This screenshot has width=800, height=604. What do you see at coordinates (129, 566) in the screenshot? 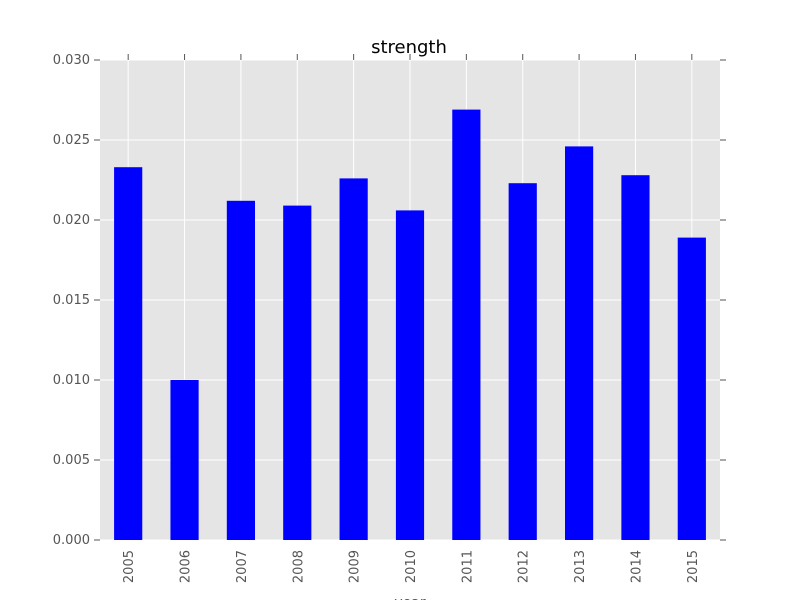
I see `x-tick-label: 2005` at bounding box center [129, 566].